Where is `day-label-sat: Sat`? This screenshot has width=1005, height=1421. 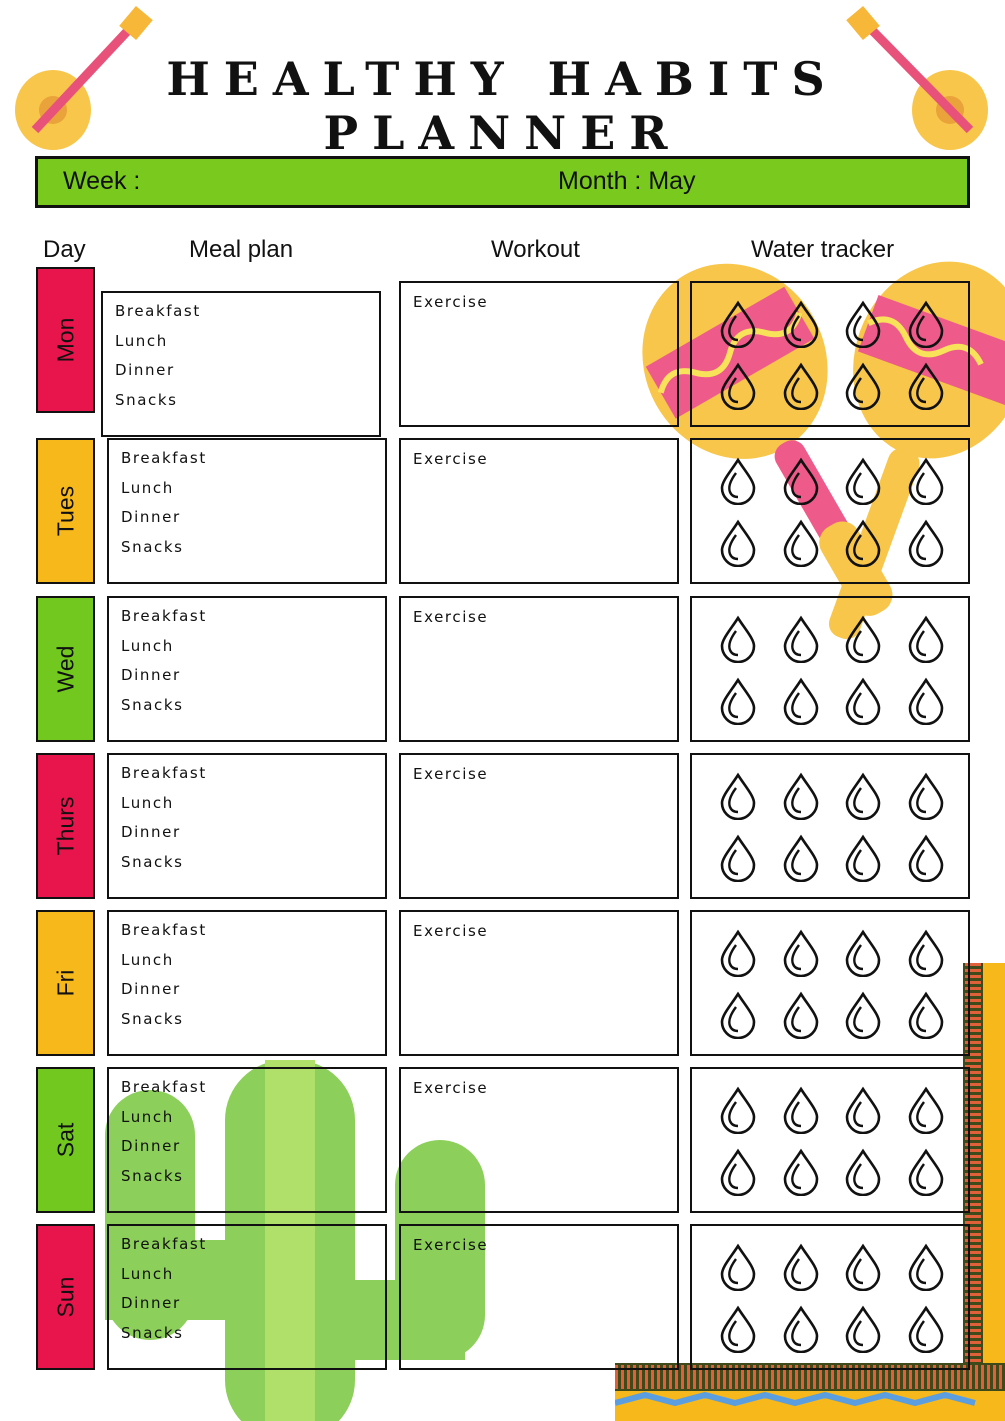 day-label-sat: Sat is located at coordinates (65, 1140).